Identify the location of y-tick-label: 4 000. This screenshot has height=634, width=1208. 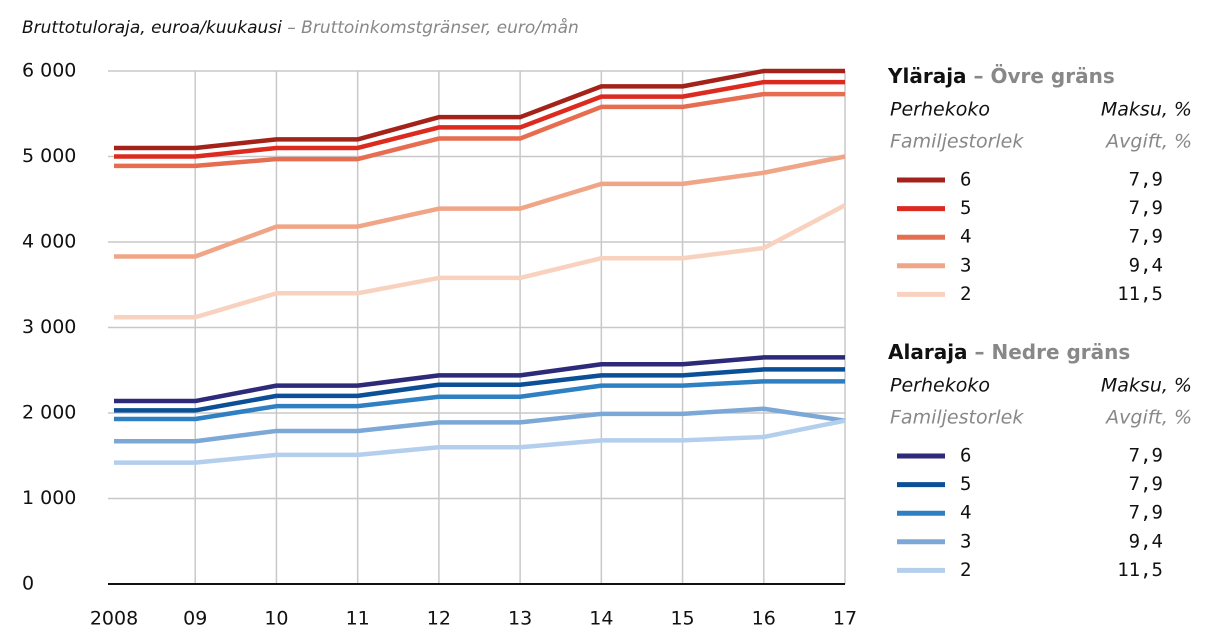
(49, 242).